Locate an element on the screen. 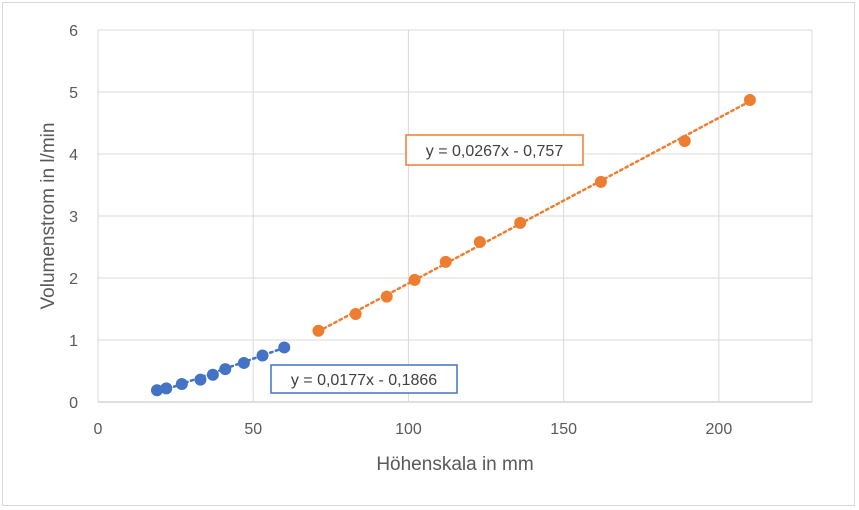 Image resolution: width=859 pixels, height=510 pixels. trendline-equation-2: y = 0,0267x - 0,757 is located at coordinates (494, 150).